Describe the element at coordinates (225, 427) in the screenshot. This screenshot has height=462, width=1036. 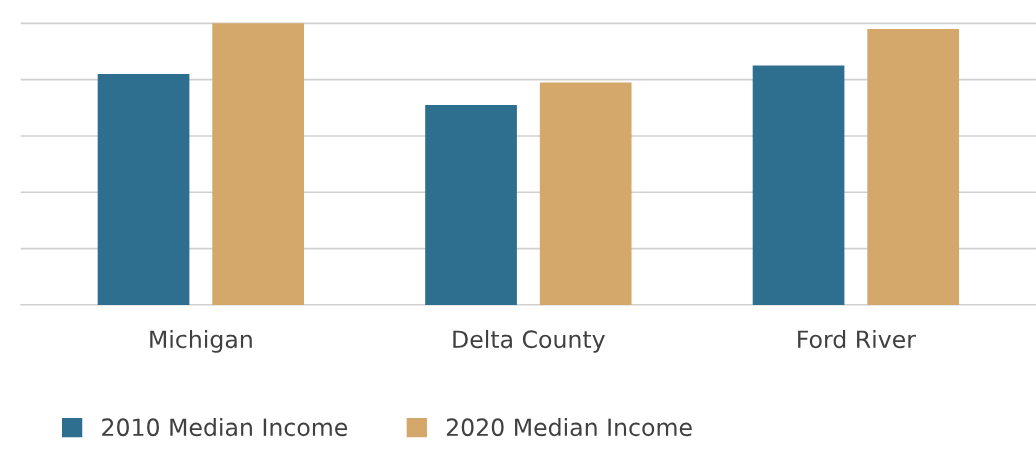
I see `legend-label: 2010 Median Income` at that location.